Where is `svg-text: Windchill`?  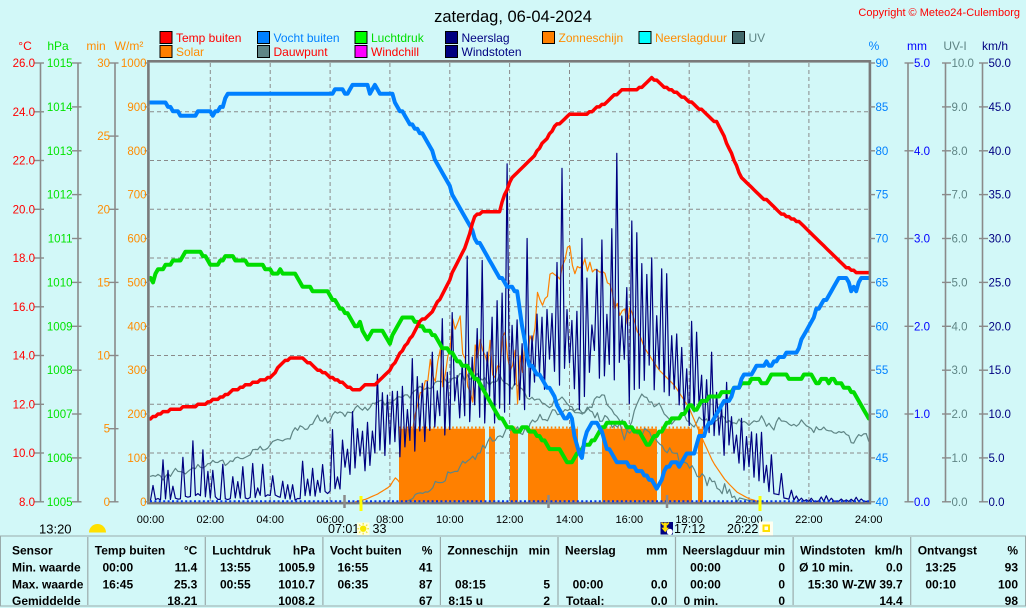 svg-text: Windchill is located at coordinates (395, 52).